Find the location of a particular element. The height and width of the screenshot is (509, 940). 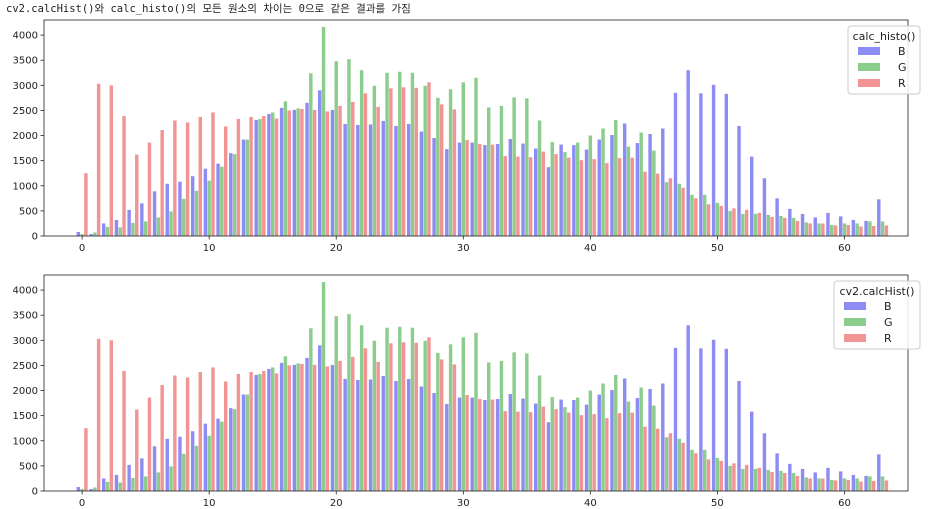

y-tick-label: 3000 is located at coordinates (25, 341).